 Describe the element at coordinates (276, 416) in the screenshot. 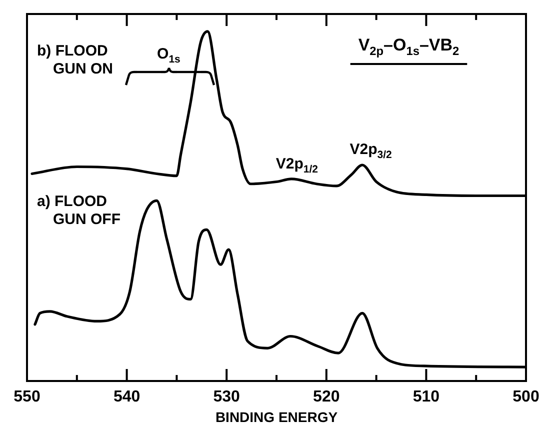

I see `x-axis-title: BINDING ENERGY` at that location.